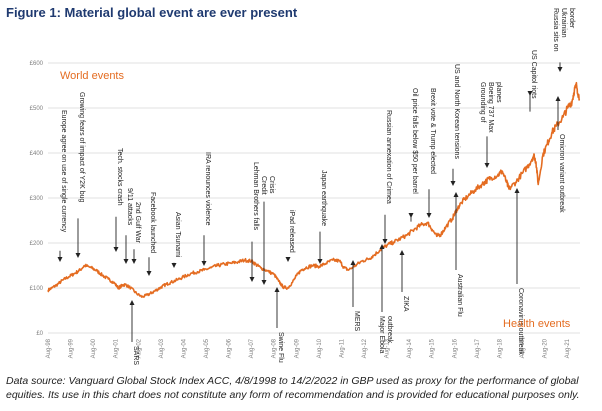  Describe the element at coordinates (389, 330) in the screenshot. I see `annotation-text: outbreak` at that location.